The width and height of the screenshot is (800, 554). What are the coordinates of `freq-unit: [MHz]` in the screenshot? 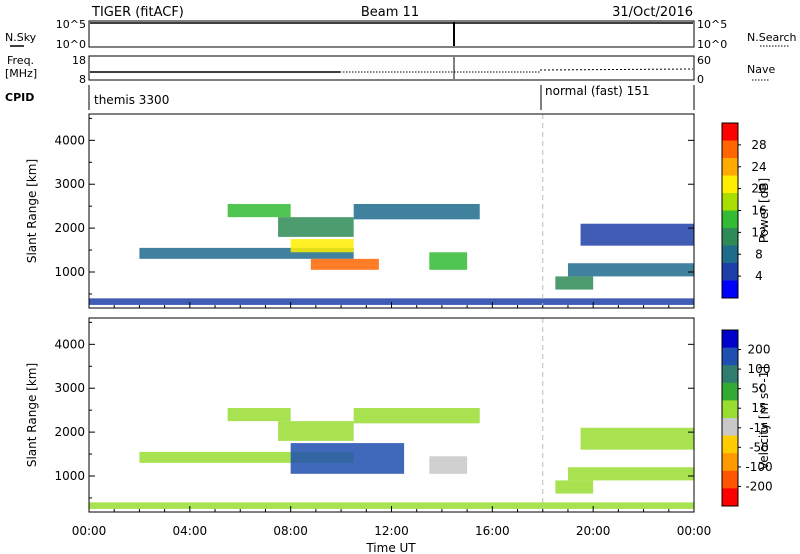 It's located at (21, 73).